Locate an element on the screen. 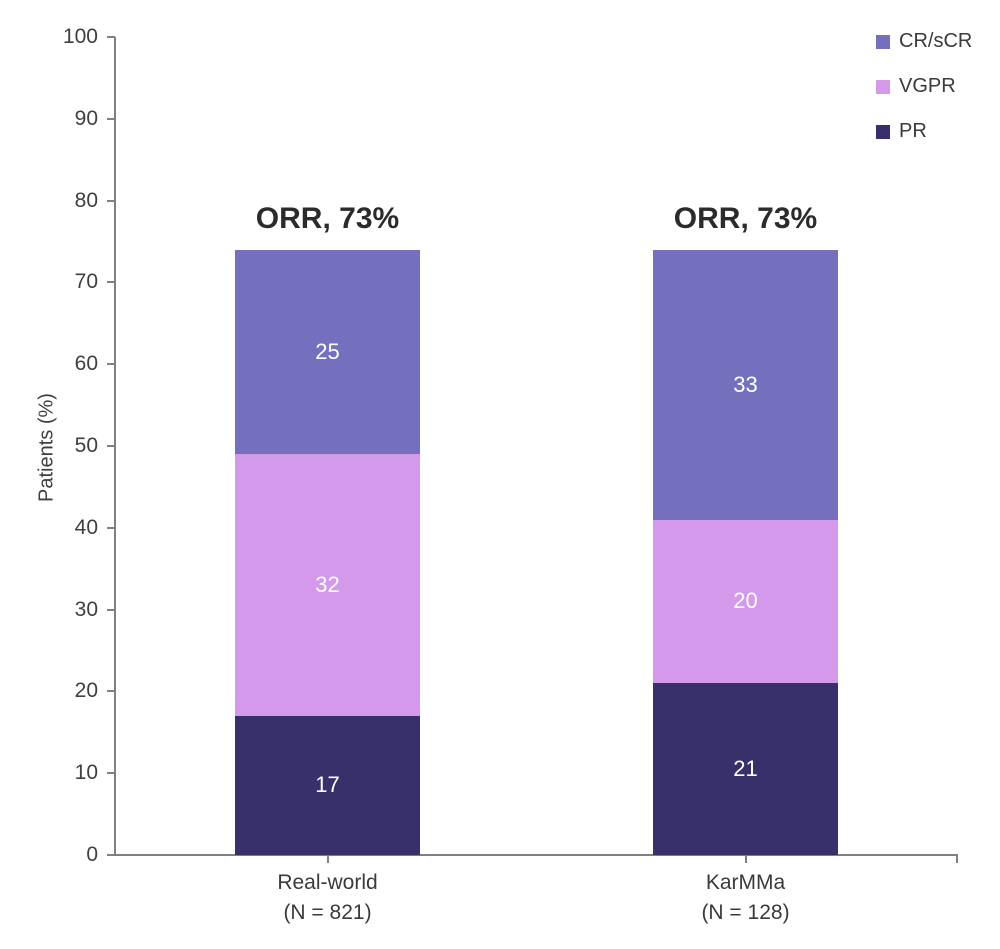 The image size is (1000, 949). segment-value-label: 33 is located at coordinates (745, 384).